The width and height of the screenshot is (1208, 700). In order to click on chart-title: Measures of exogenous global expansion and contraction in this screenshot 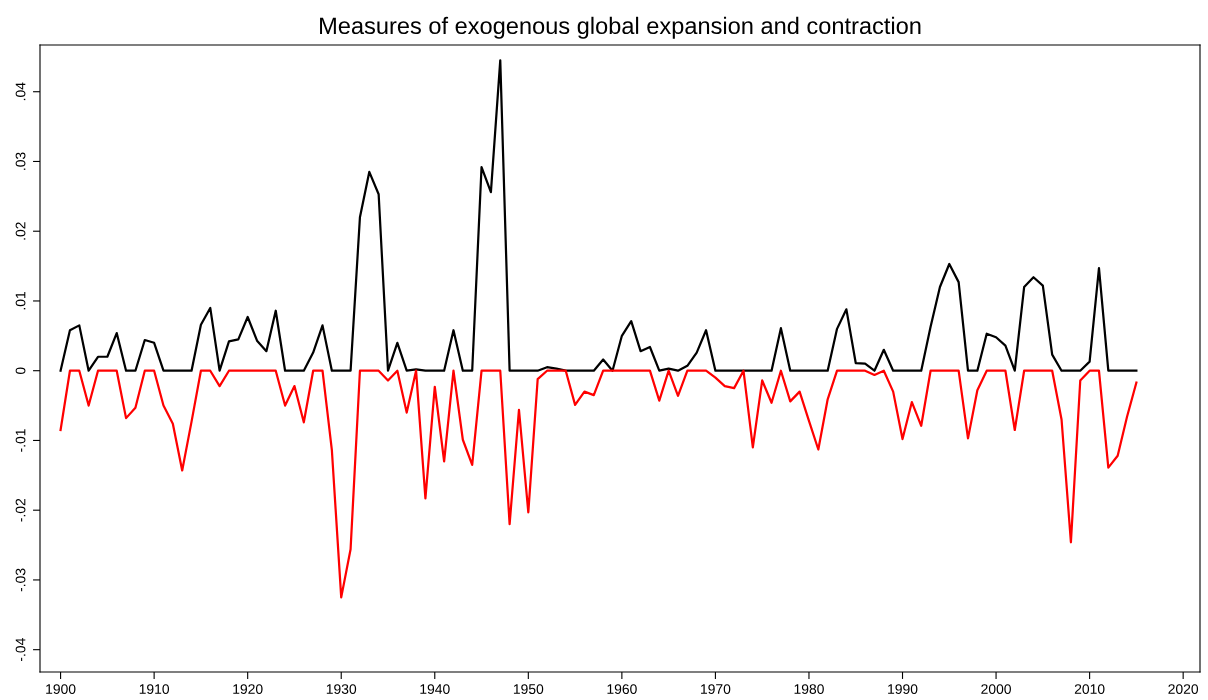, I will do `click(620, 27)`.